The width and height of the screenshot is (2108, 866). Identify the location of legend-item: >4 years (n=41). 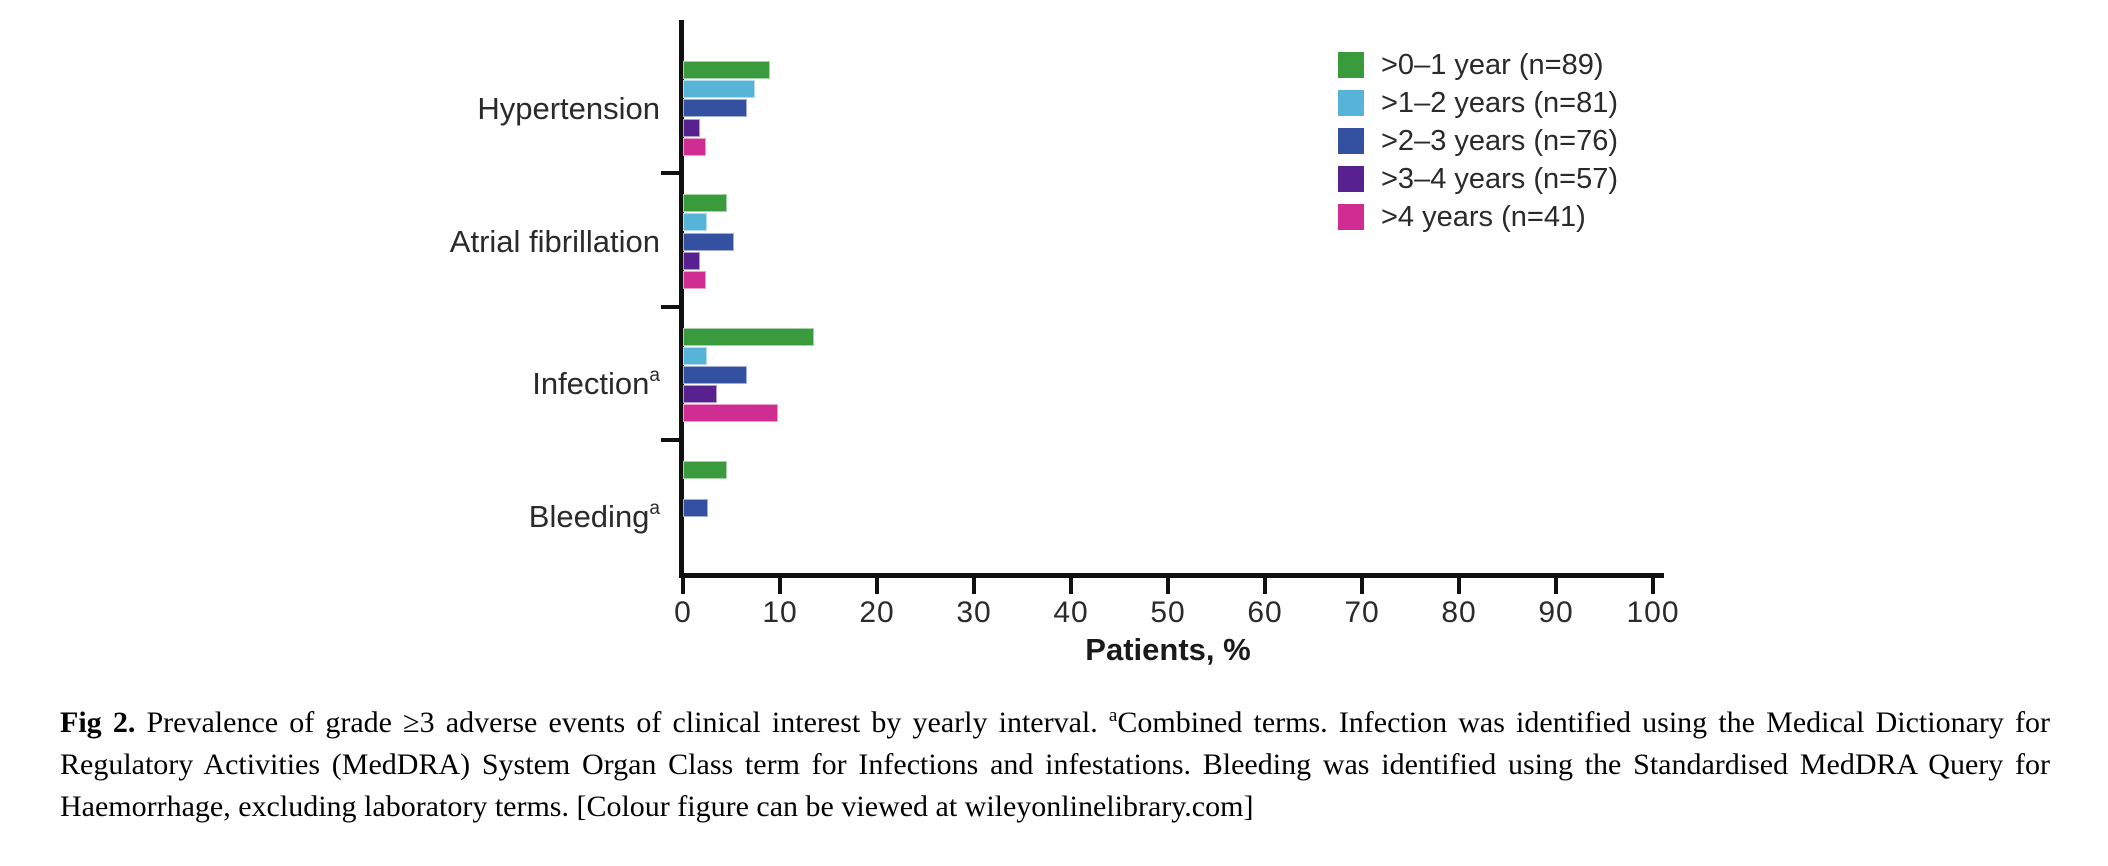
(1478, 217).